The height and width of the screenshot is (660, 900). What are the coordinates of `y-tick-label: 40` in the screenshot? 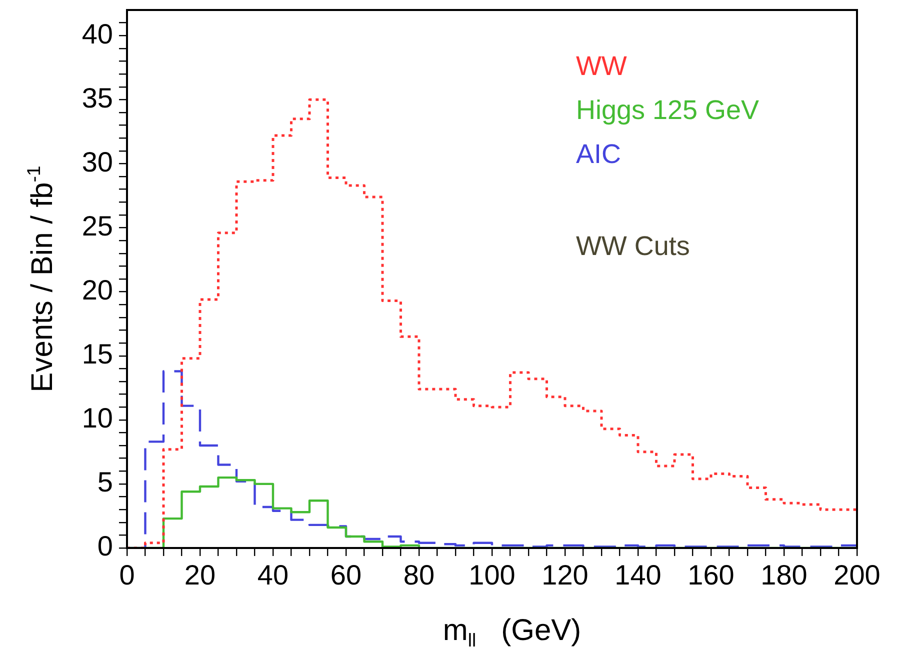 It's located at (97, 34).